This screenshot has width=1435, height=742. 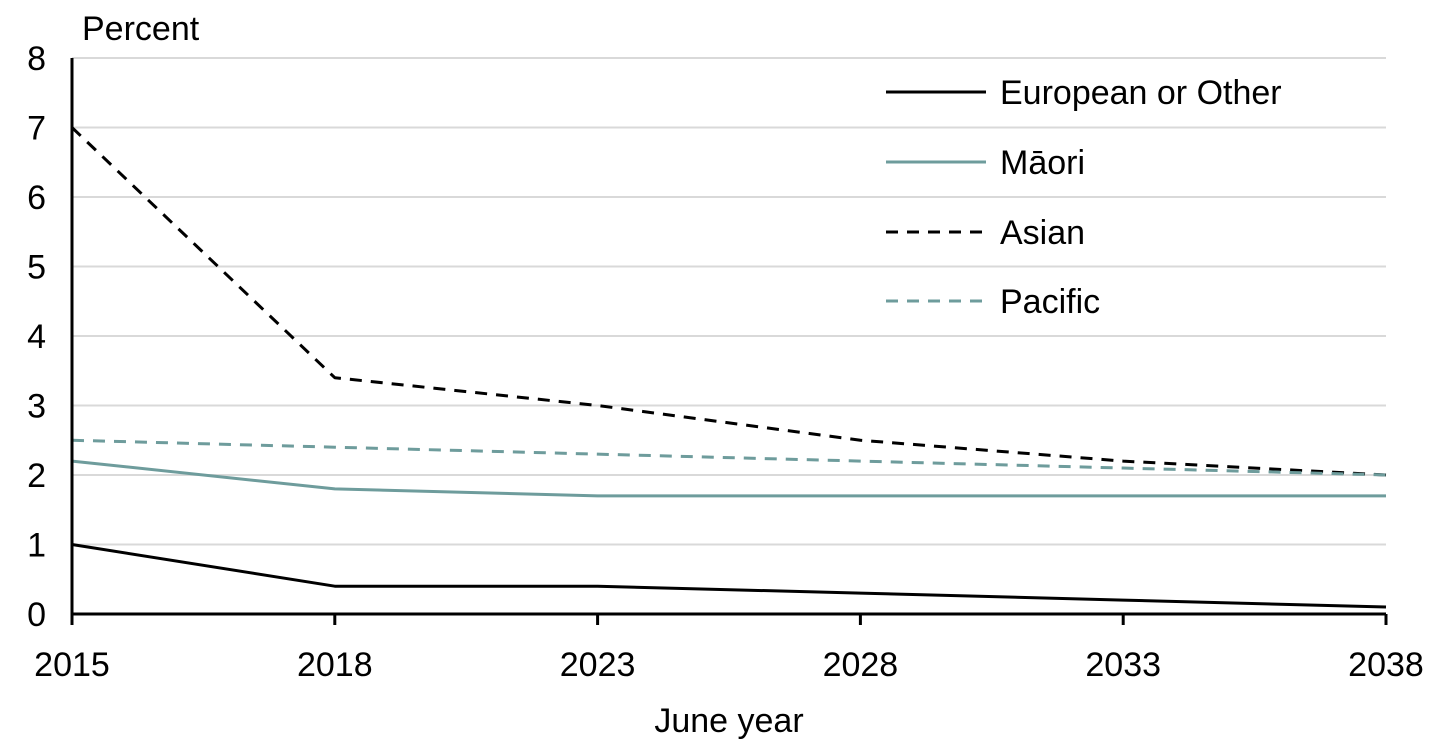 What do you see at coordinates (729, 576) in the screenshot?
I see `series-line-european-or-other` at bounding box center [729, 576].